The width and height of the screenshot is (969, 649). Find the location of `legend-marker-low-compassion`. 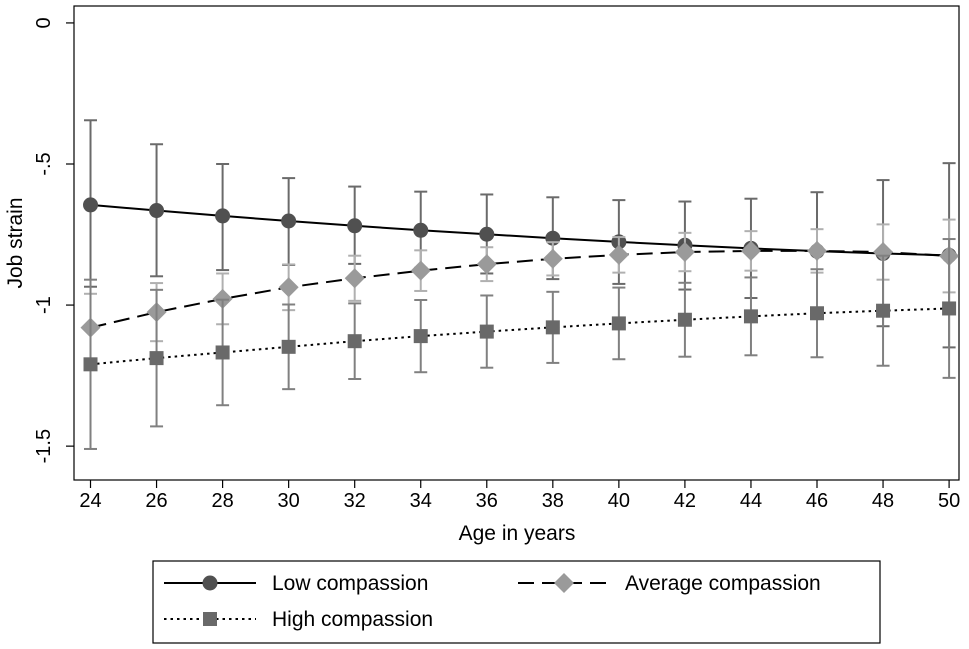

legend-marker-low-compassion is located at coordinates (210, 583).